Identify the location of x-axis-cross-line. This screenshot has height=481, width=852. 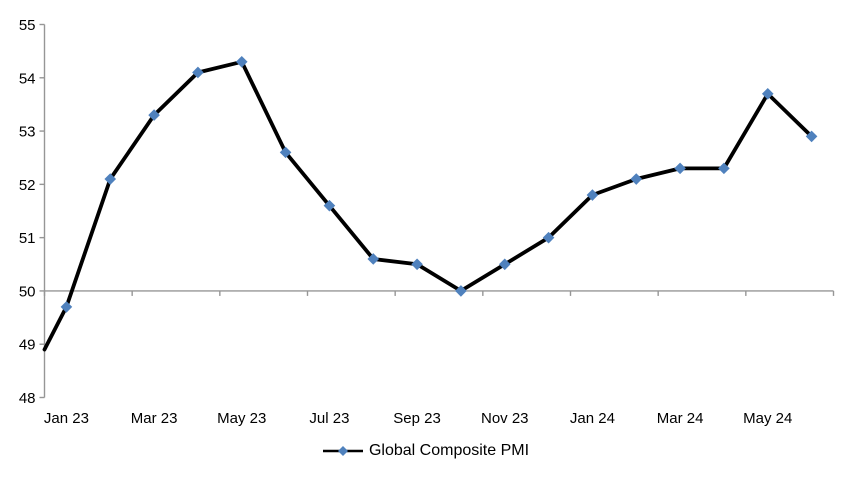
(439, 293).